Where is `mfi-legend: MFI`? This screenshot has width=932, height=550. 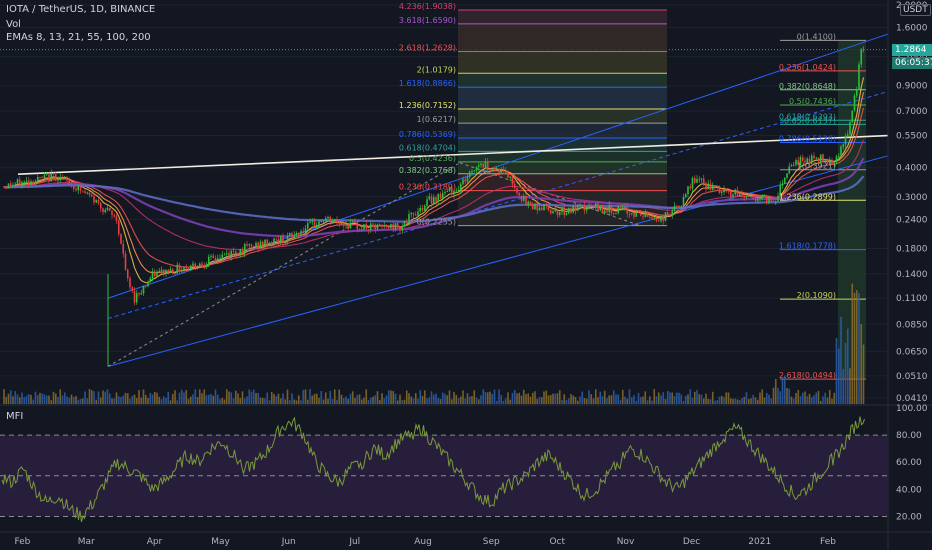 mfi-legend: MFI is located at coordinates (15, 416).